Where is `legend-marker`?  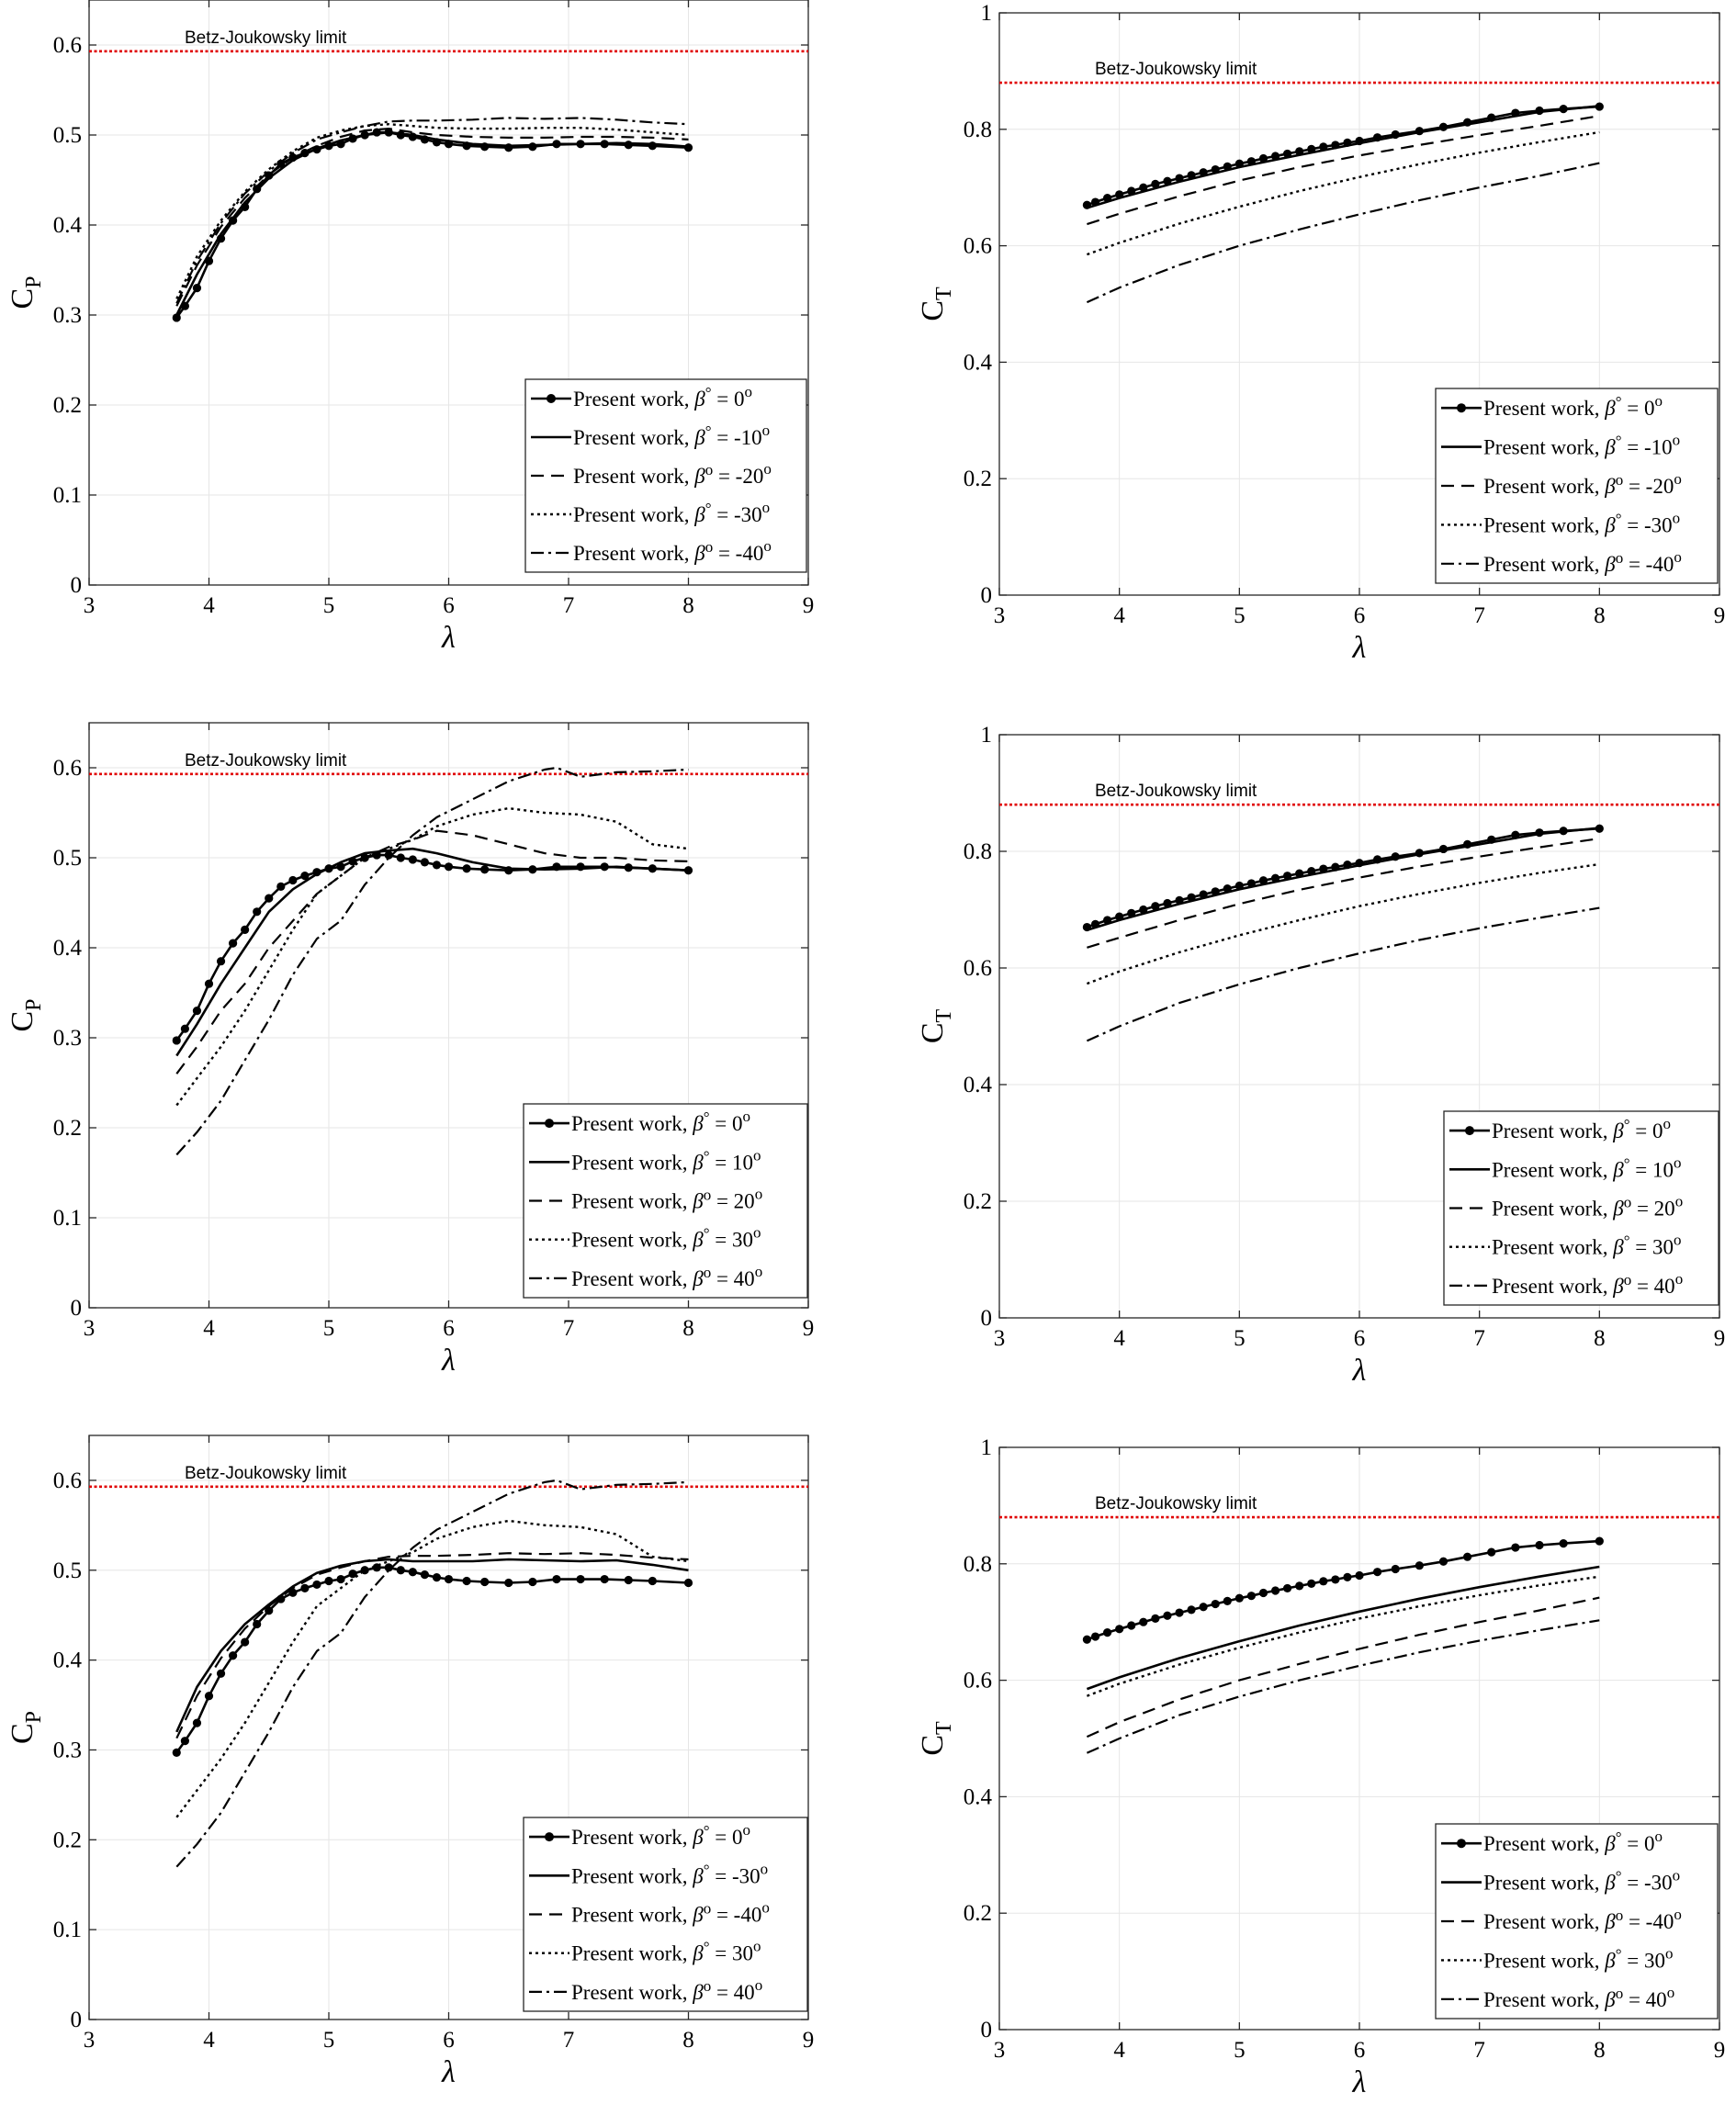 legend-marker is located at coordinates (1461, 1844).